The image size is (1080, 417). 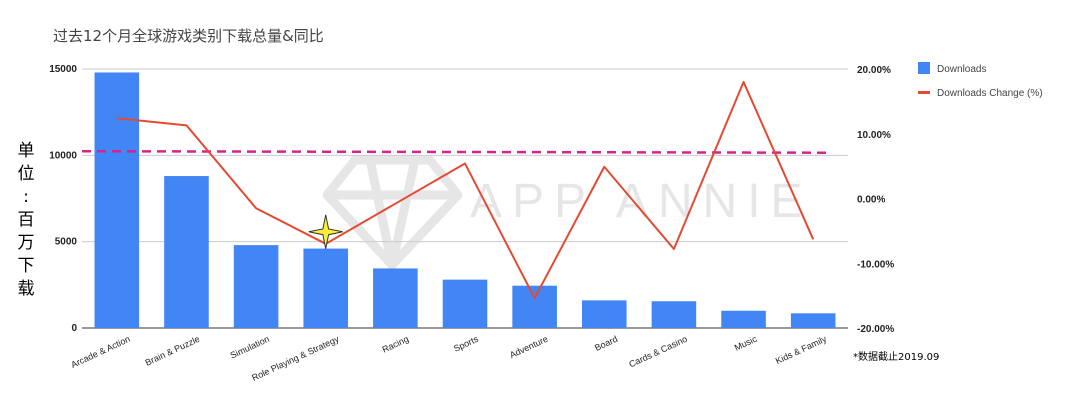 I want to click on reference-line-group, so click(x=455, y=151).